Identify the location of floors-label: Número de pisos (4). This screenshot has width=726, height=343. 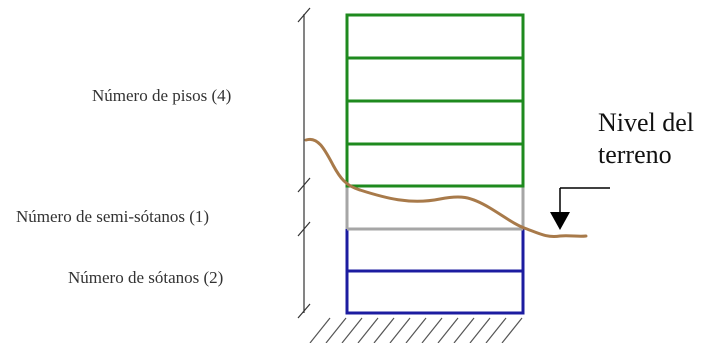
(161, 95).